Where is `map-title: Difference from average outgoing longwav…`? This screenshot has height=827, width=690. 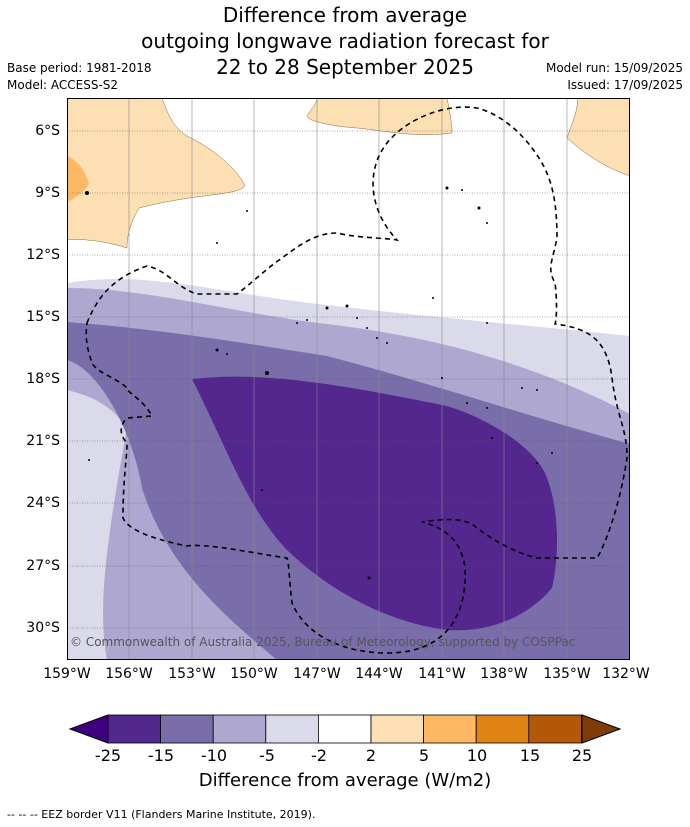
map-title: Difference from average outgoing longwav… is located at coordinates (345, 41).